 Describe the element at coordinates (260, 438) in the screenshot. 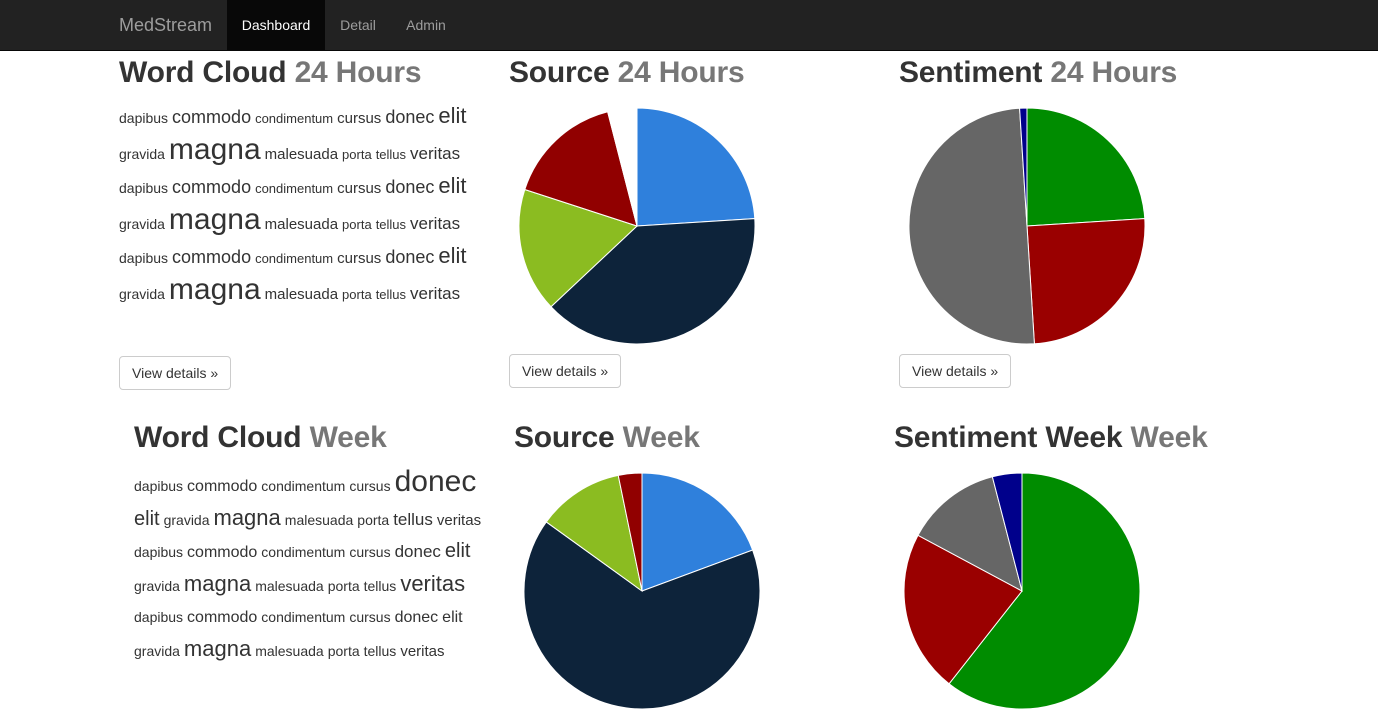

I see `wordcloud-week-title: Word Cloud Week` at that location.